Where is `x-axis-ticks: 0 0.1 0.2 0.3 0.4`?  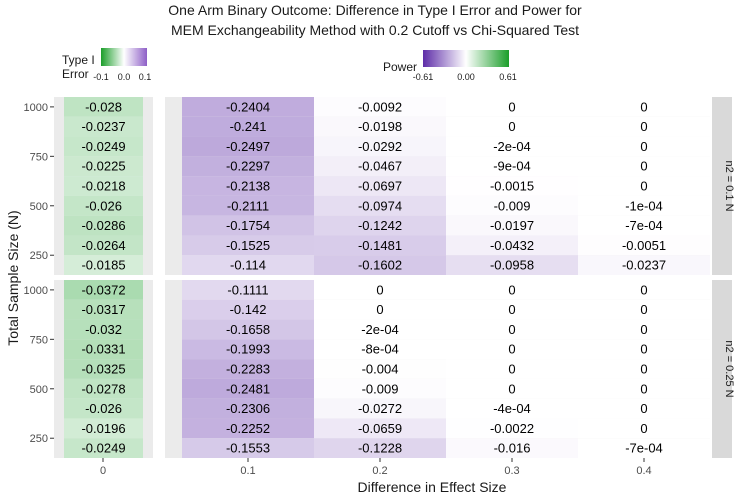
x-axis-ticks: 0 0.1 0.2 0.3 0.4 is located at coordinates (376, 467).